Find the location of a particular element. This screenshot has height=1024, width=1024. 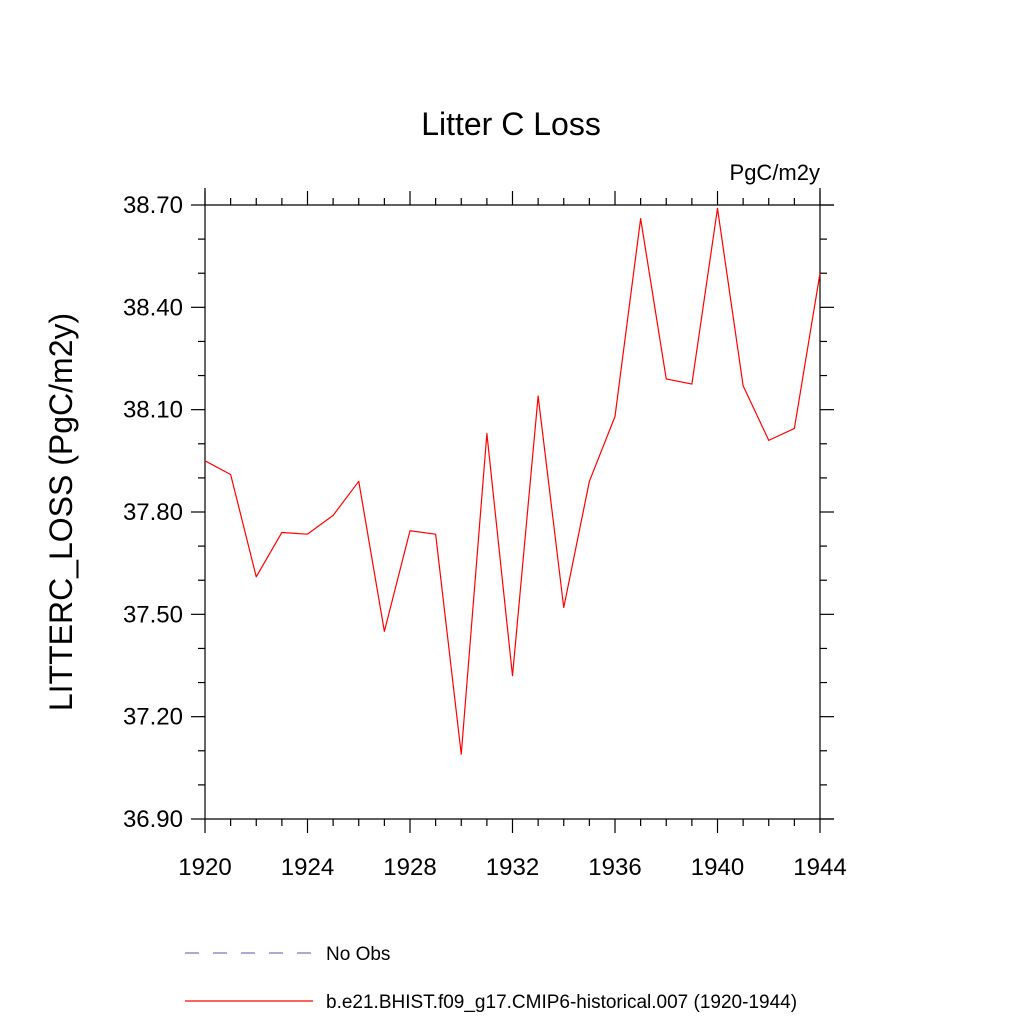

y-tick-label: 38.40 is located at coordinates (153, 307).